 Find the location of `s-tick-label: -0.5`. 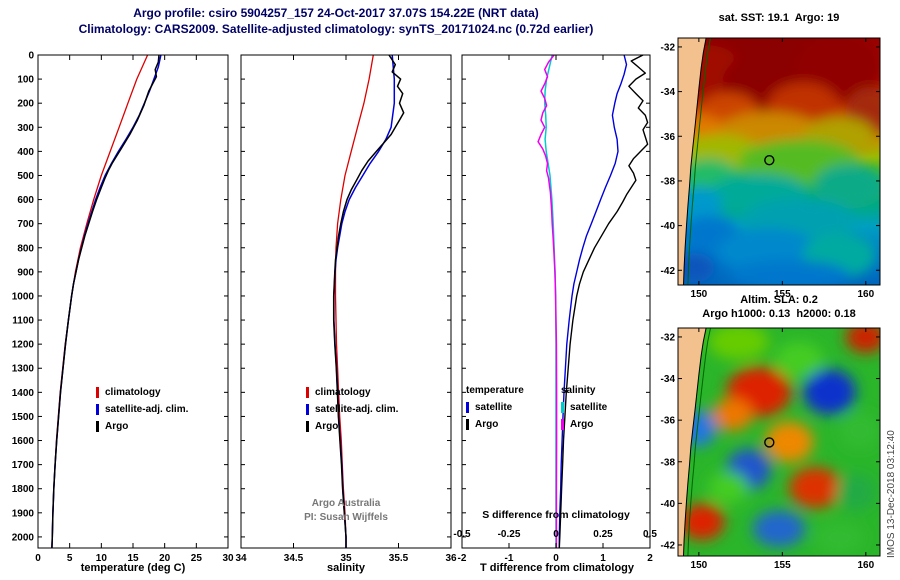

s-tick-label: -0.5 is located at coordinates (462, 534).